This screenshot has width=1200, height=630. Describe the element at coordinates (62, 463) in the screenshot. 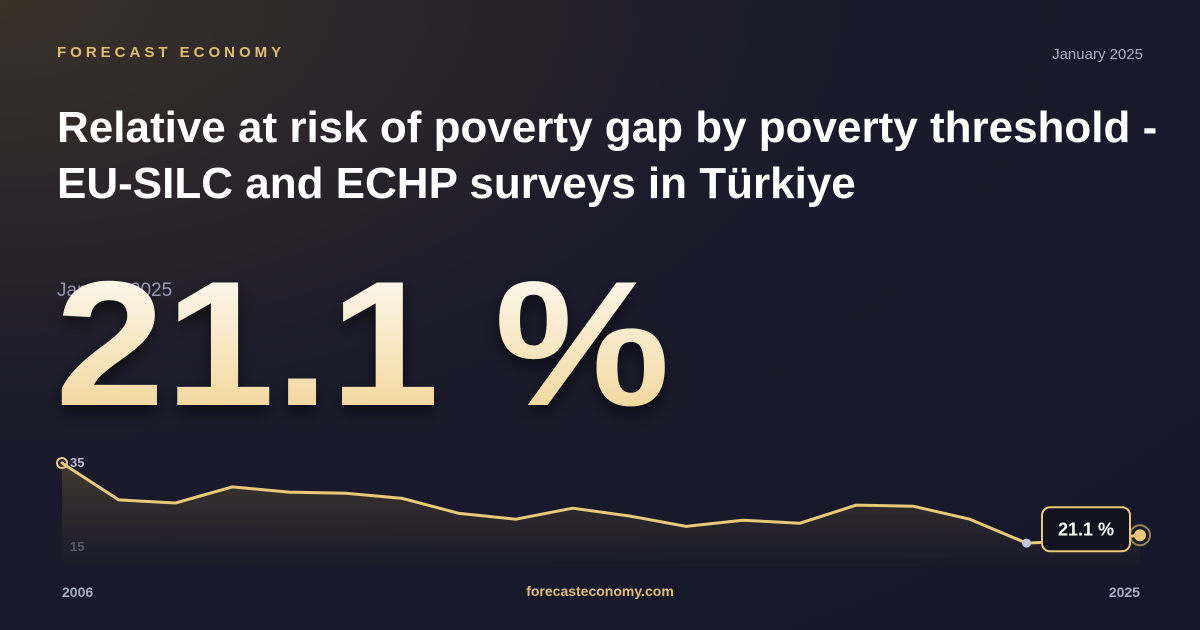

I see `first-point` at that location.